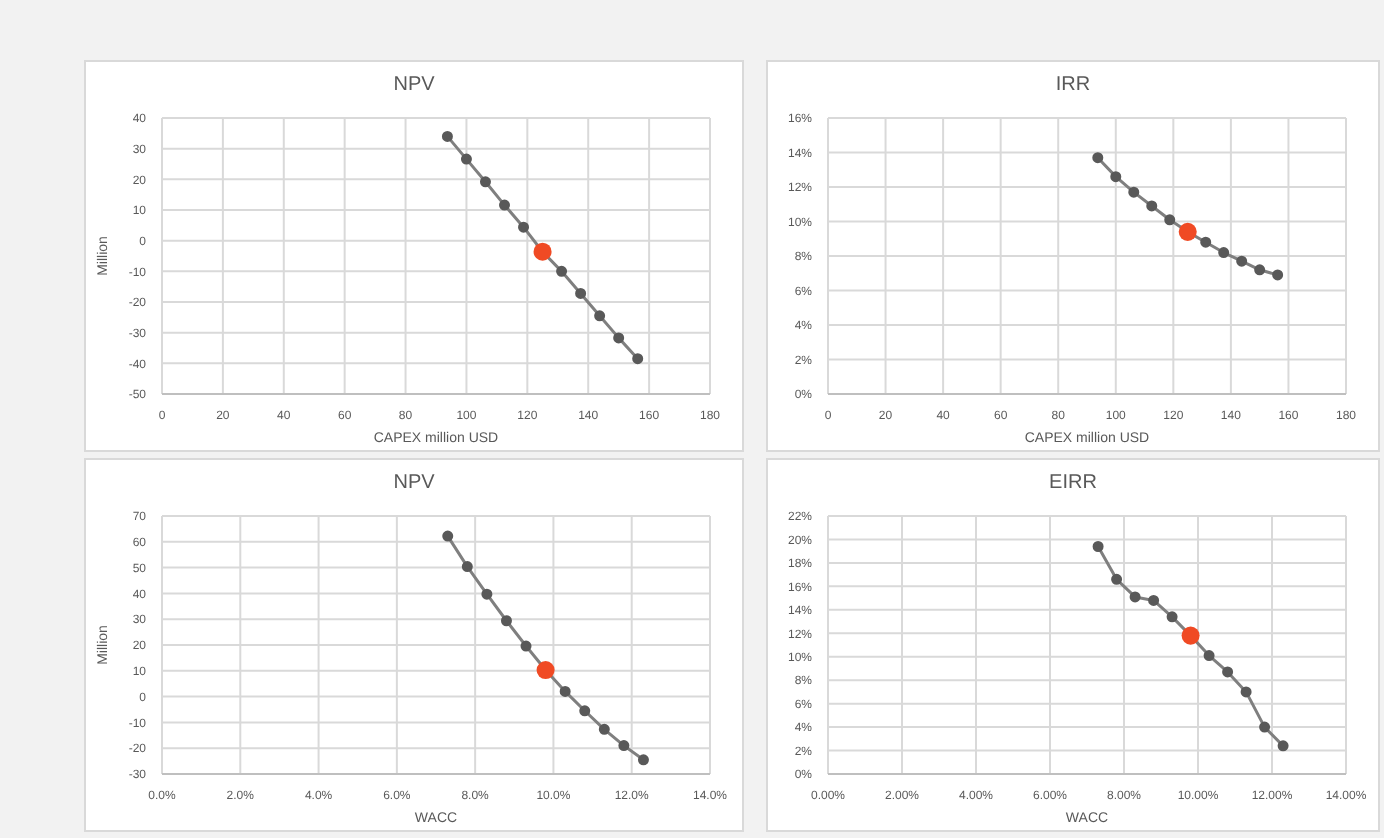 Image resolution: width=1384 pixels, height=838 pixels. What do you see at coordinates (1073, 86) in the screenshot?
I see `chart-title: IRR` at bounding box center [1073, 86].